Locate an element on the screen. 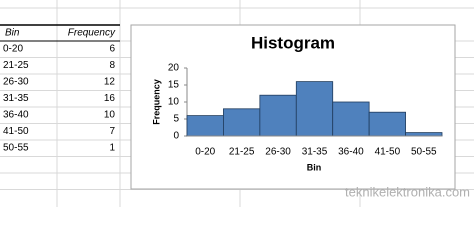  table-header: Frequency is located at coordinates (92, 33).